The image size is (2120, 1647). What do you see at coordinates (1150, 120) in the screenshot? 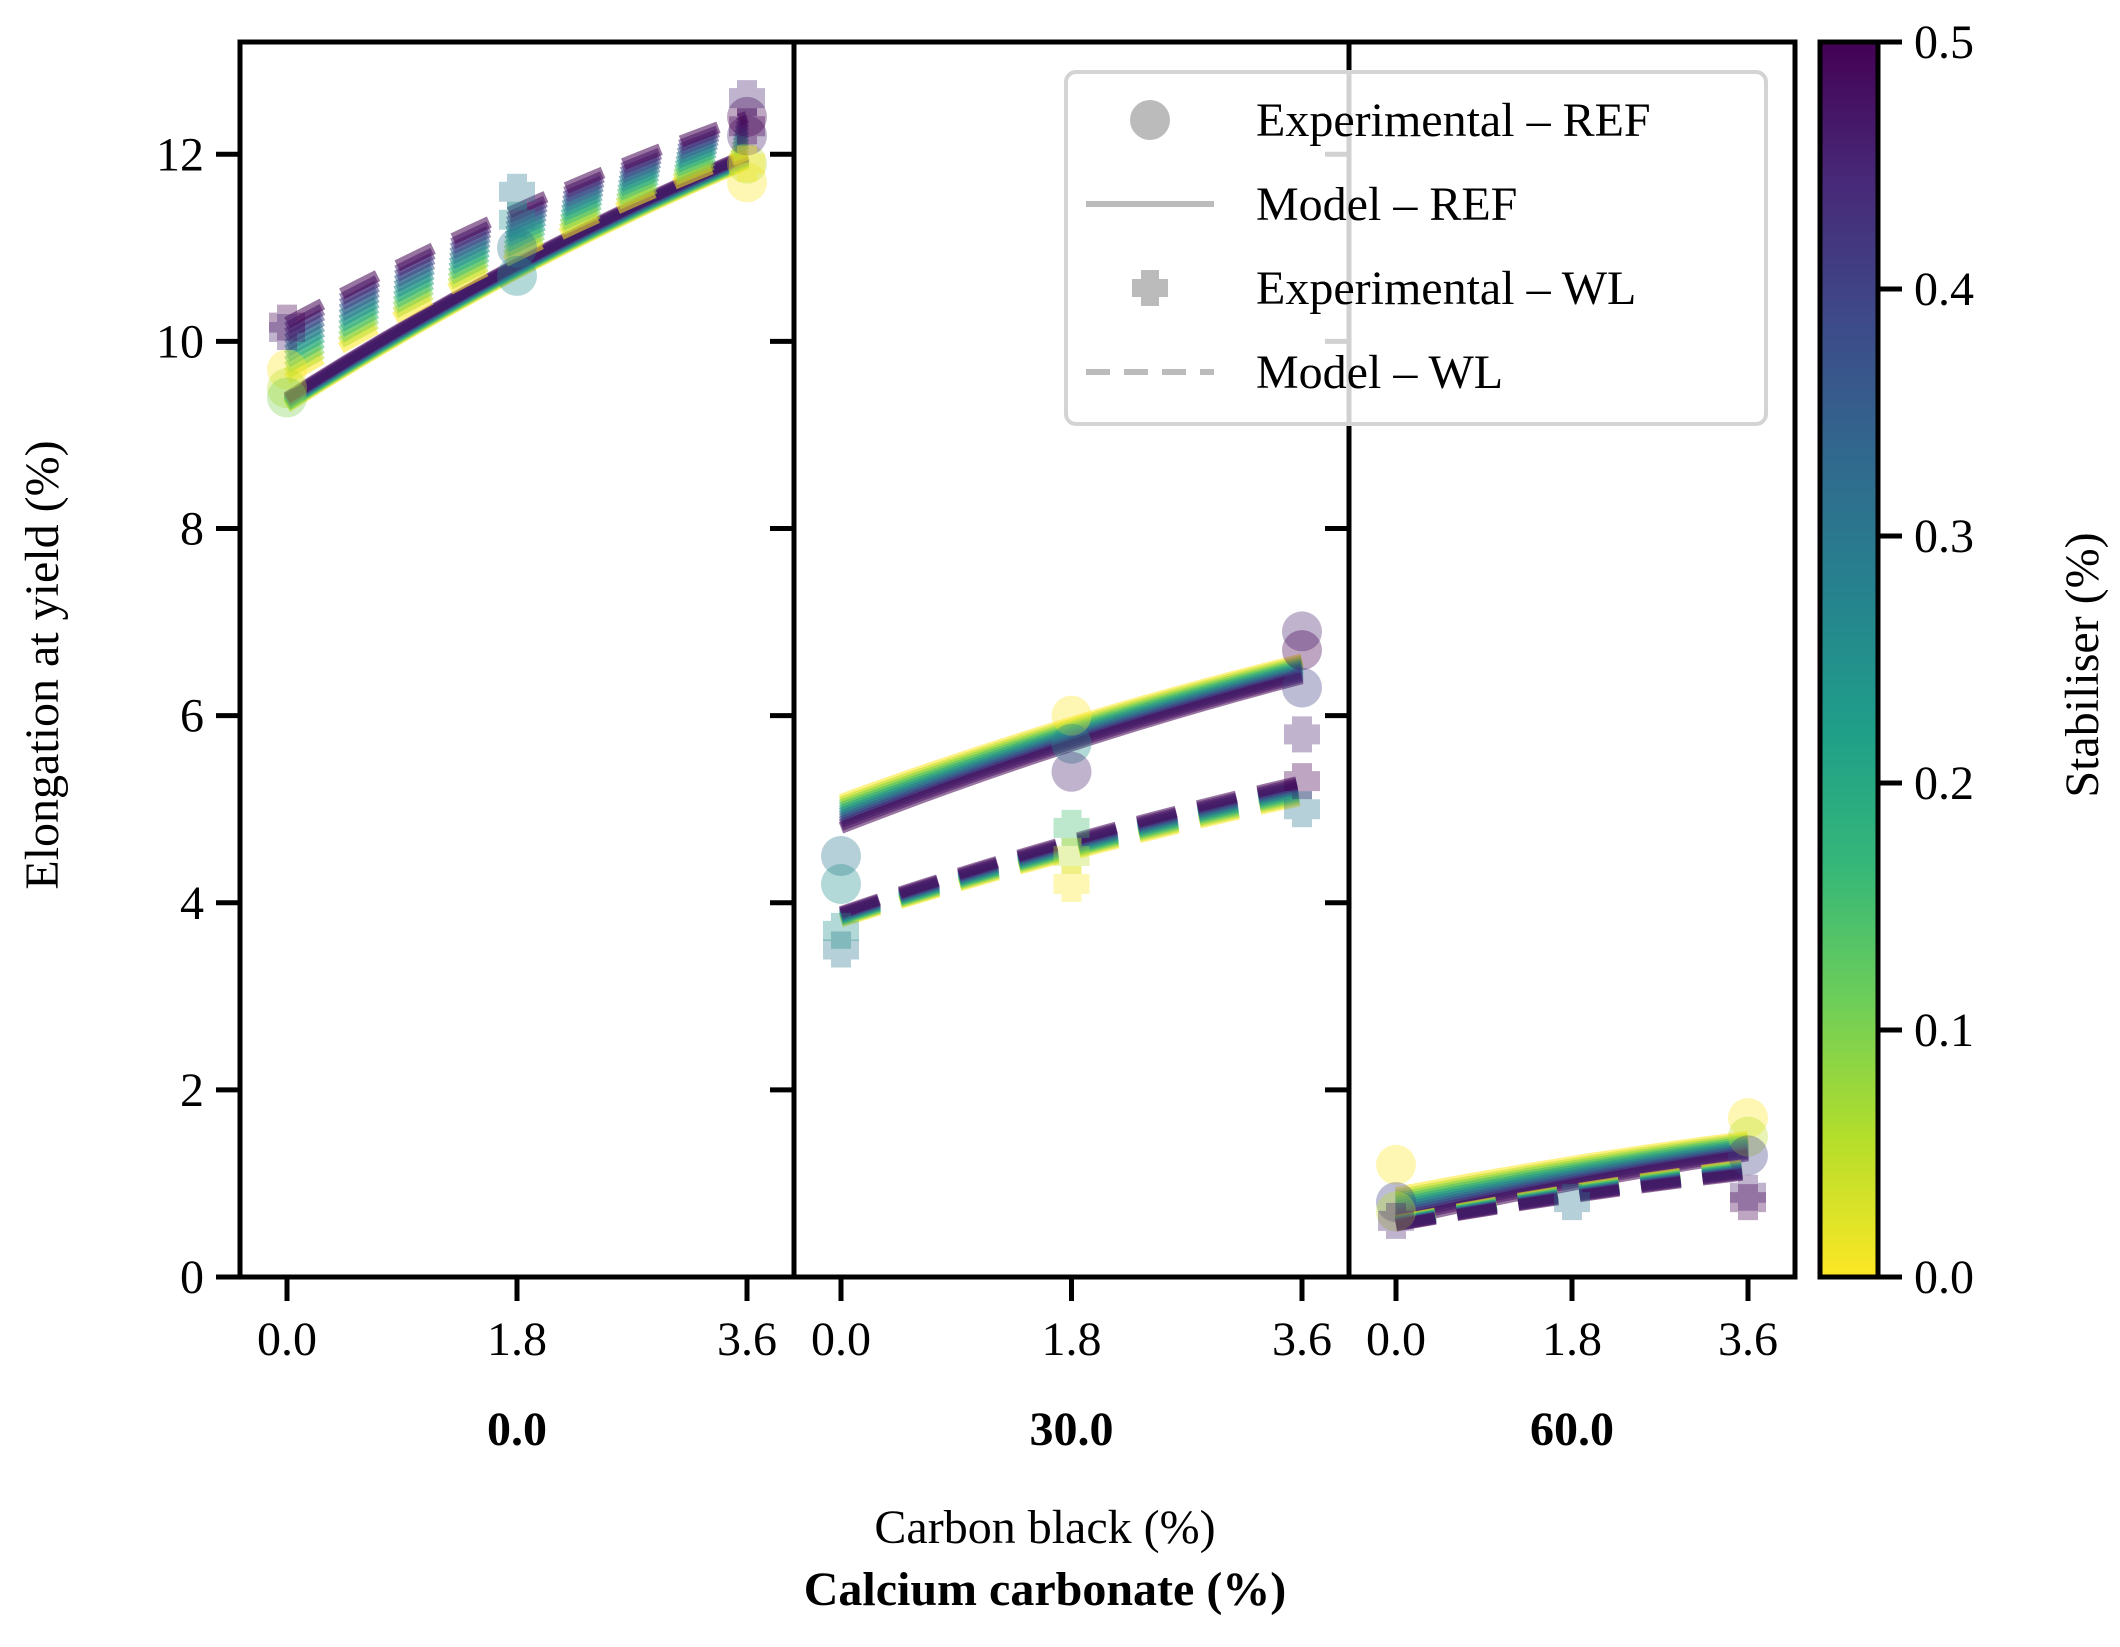
I see `legend-circle-marker` at bounding box center [1150, 120].